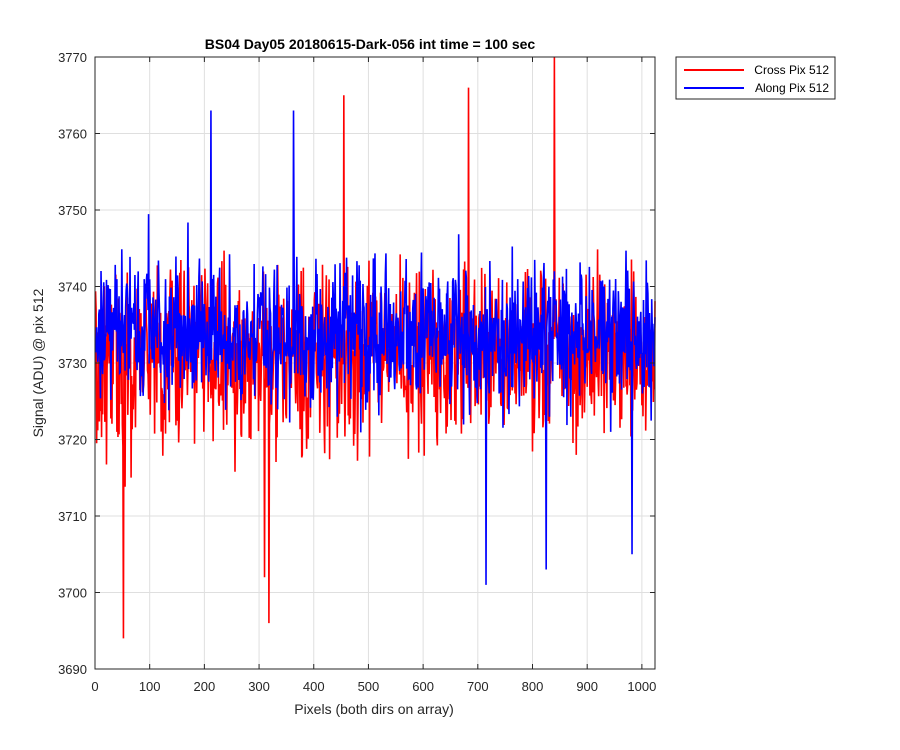 The height and width of the screenshot is (750, 900). Describe the element at coordinates (72, 593) in the screenshot. I see `y-tick-label: 3700` at that location.